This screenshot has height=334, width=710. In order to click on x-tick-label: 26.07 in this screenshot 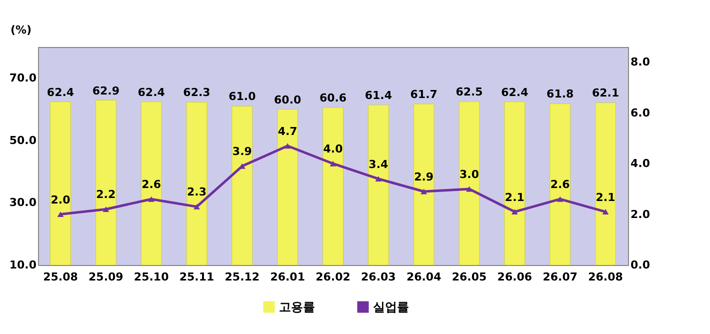, I will do `click(560, 277)`.